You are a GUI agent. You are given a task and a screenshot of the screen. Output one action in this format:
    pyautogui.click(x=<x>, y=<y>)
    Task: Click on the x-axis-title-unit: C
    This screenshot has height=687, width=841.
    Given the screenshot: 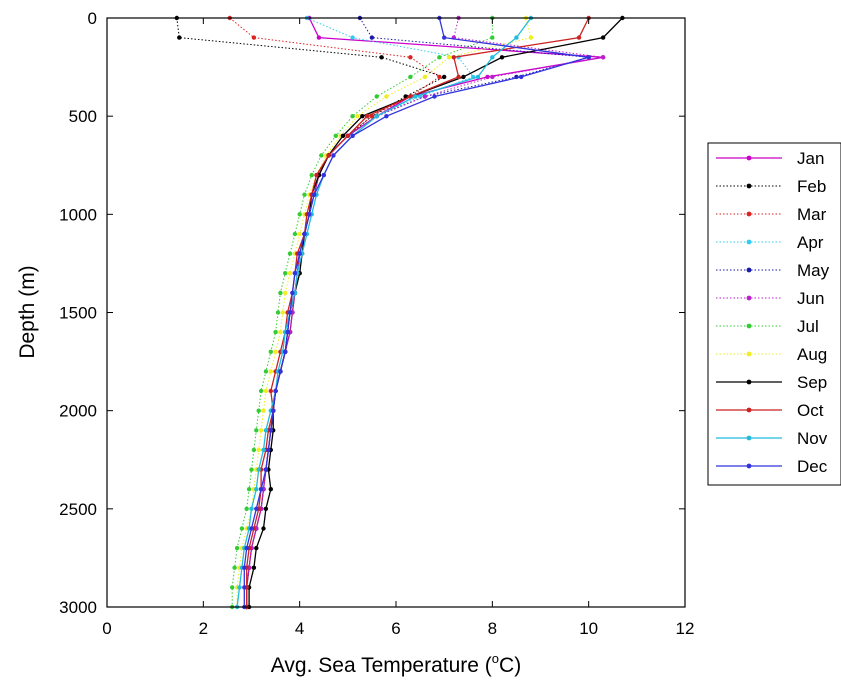 What is the action you would take?
    pyautogui.click(x=506, y=665)
    